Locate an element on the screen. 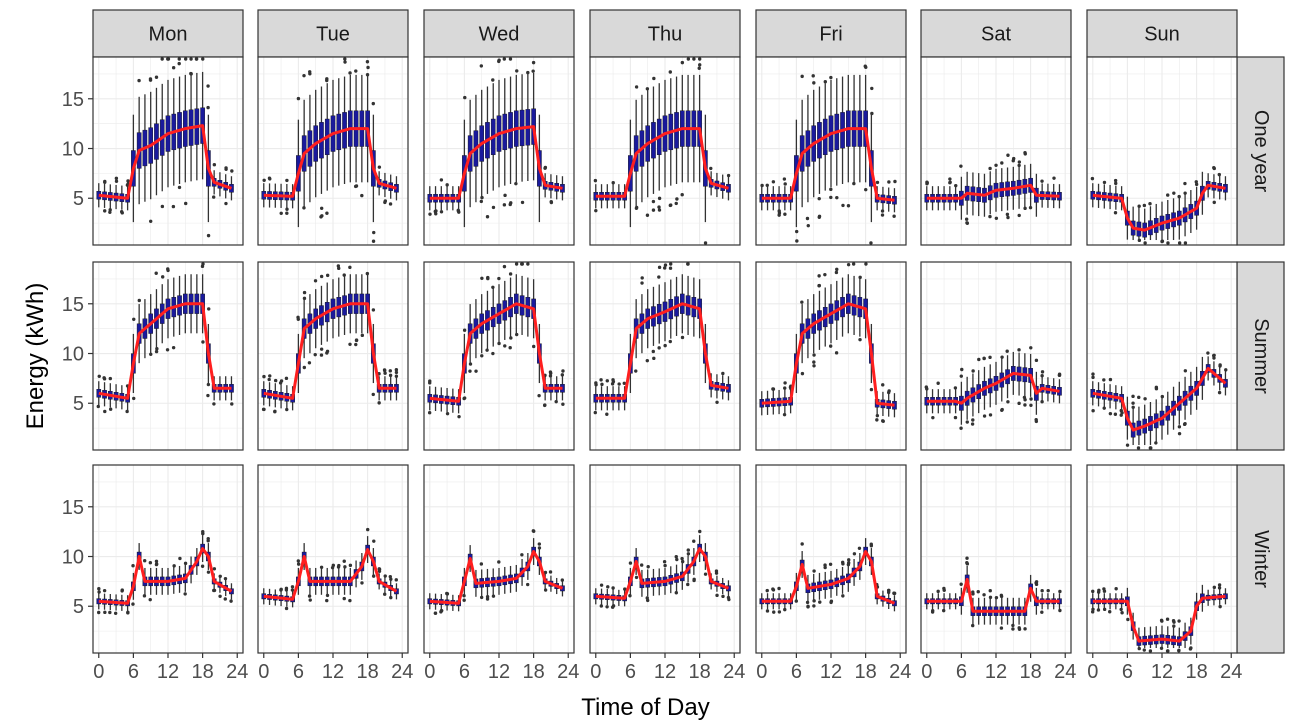 The image size is (1291, 728). strip-thu: Thu is located at coordinates (665, 33).